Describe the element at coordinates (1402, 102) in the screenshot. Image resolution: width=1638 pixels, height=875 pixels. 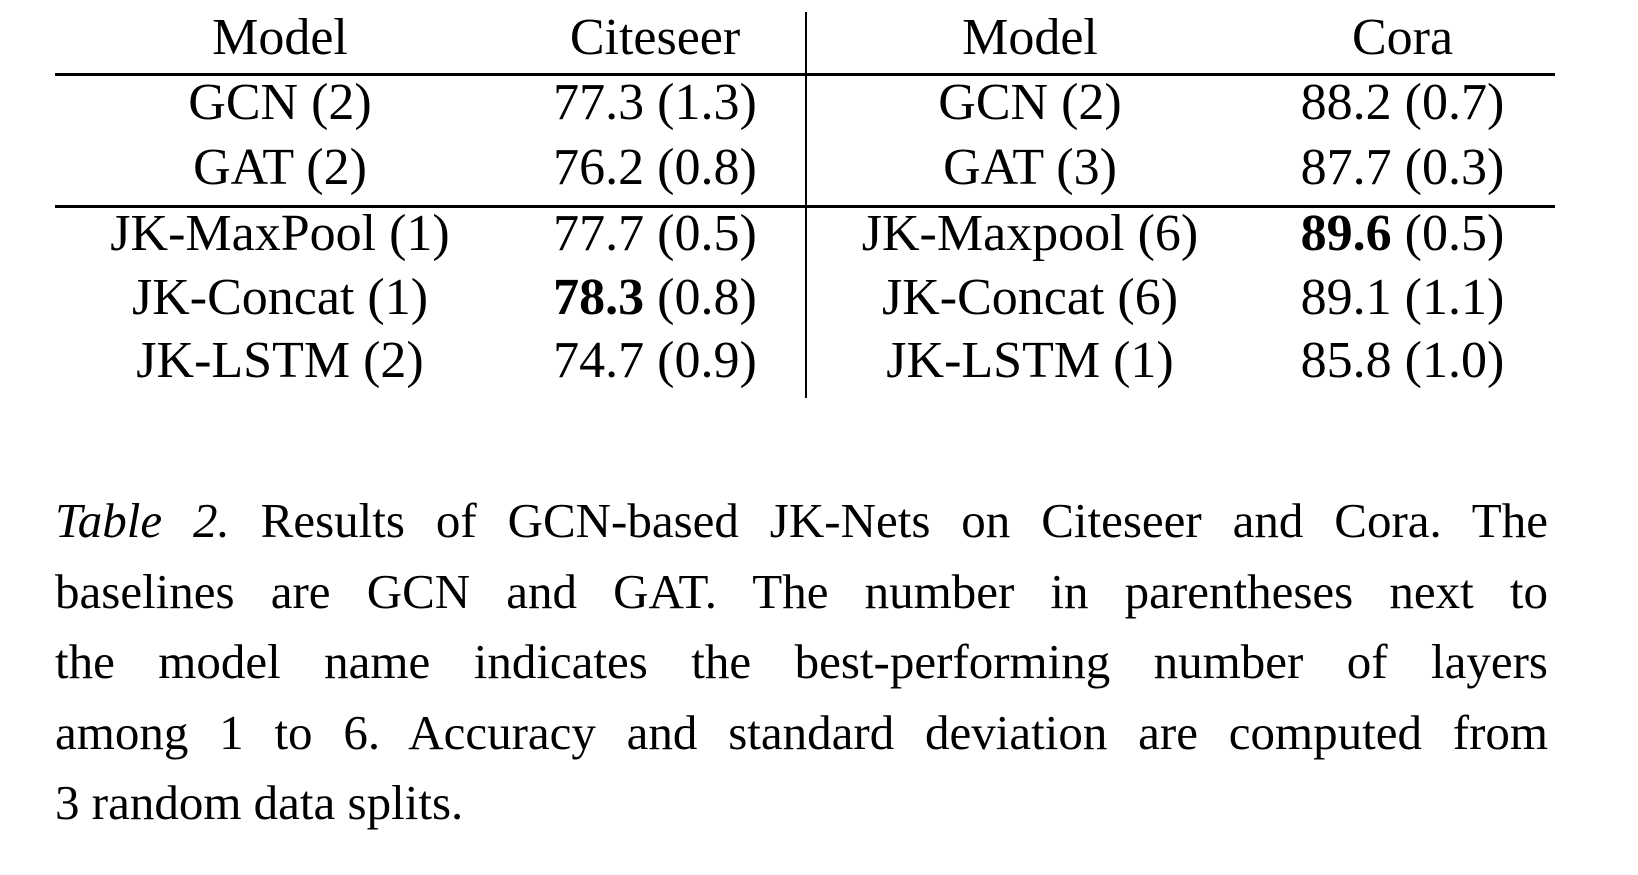
I see `row-score-cora: 88.2 (0.7)` at that location.